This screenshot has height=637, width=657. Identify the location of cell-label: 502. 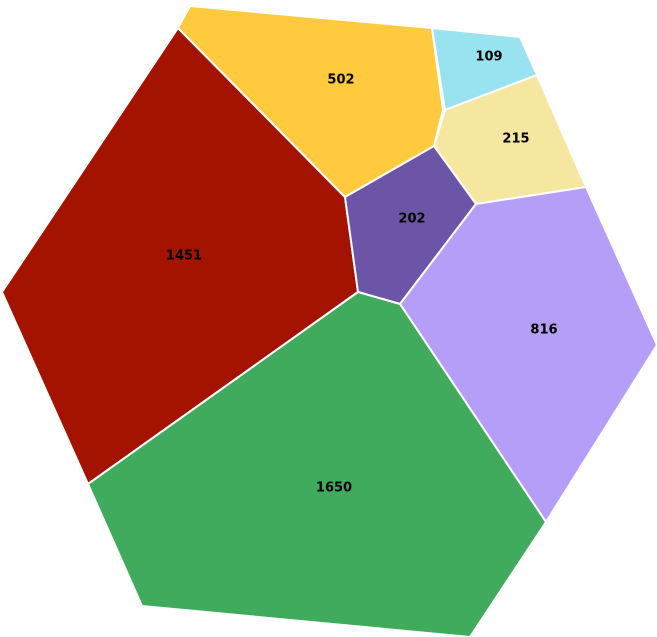
(340, 80).